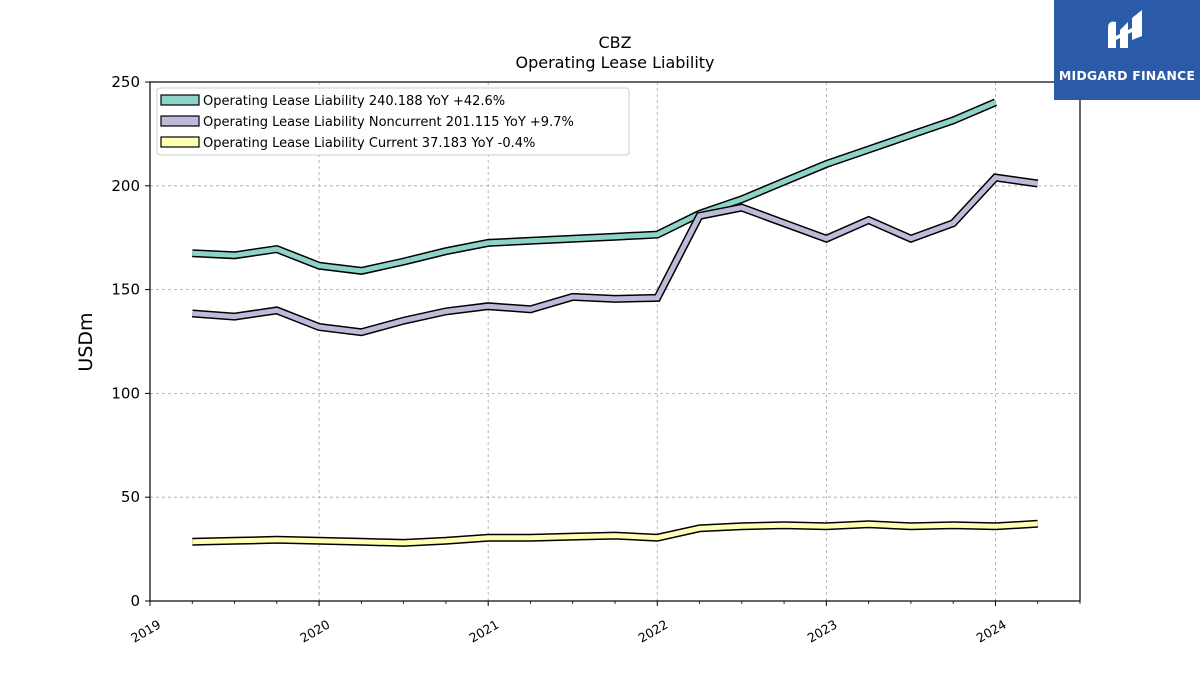 The image size is (1200, 675). I want to click on y-tick-label: 250, so click(125, 82).